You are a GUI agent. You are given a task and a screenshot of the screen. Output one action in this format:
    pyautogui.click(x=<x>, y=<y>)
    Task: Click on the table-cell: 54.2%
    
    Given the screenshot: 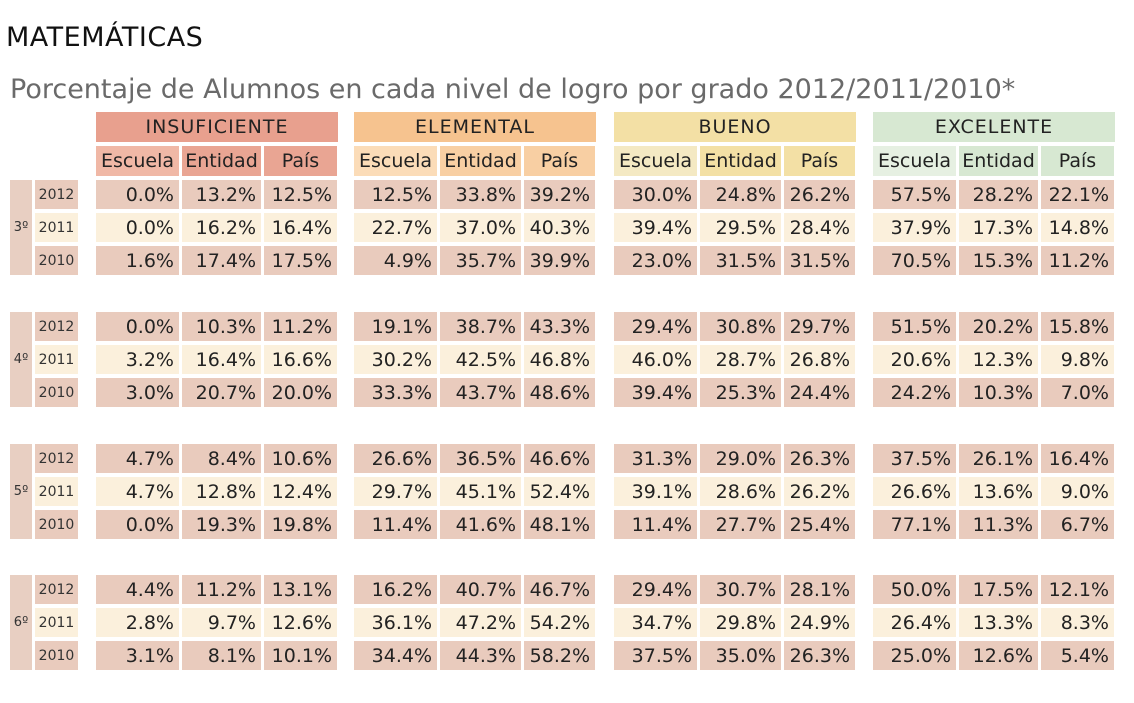 What is the action you would take?
    pyautogui.click(x=559, y=622)
    